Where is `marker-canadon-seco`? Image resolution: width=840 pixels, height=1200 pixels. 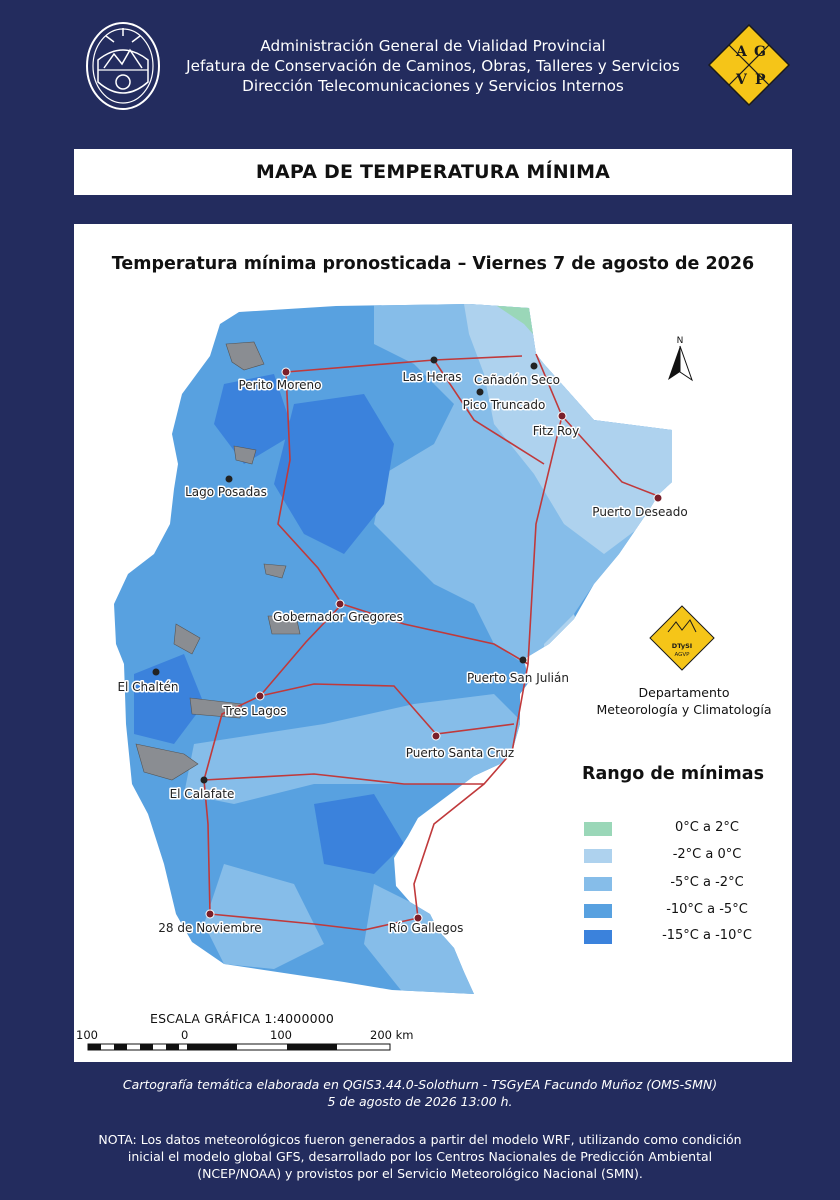
marker-canadon-seco is located at coordinates (534, 366).